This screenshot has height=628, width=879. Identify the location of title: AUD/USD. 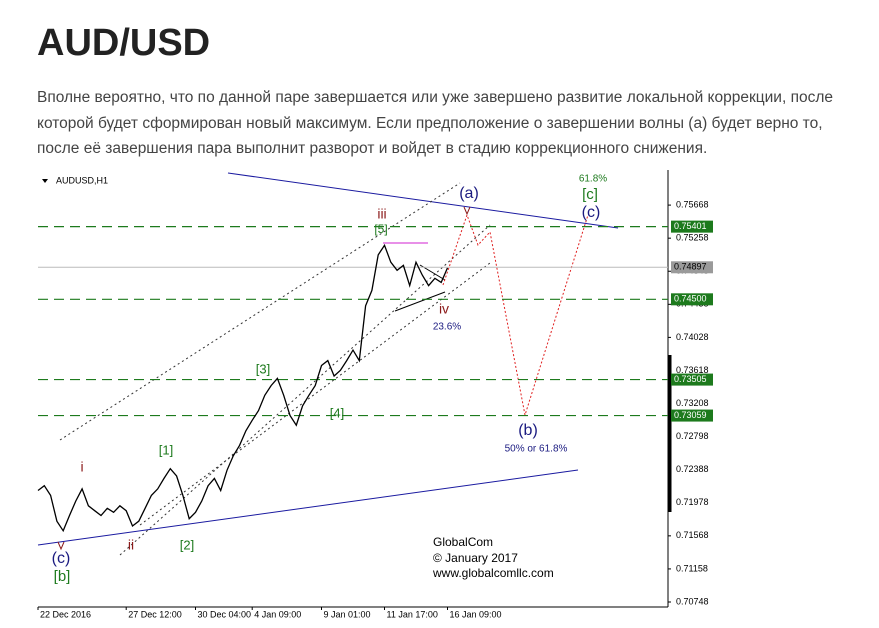
(124, 43).